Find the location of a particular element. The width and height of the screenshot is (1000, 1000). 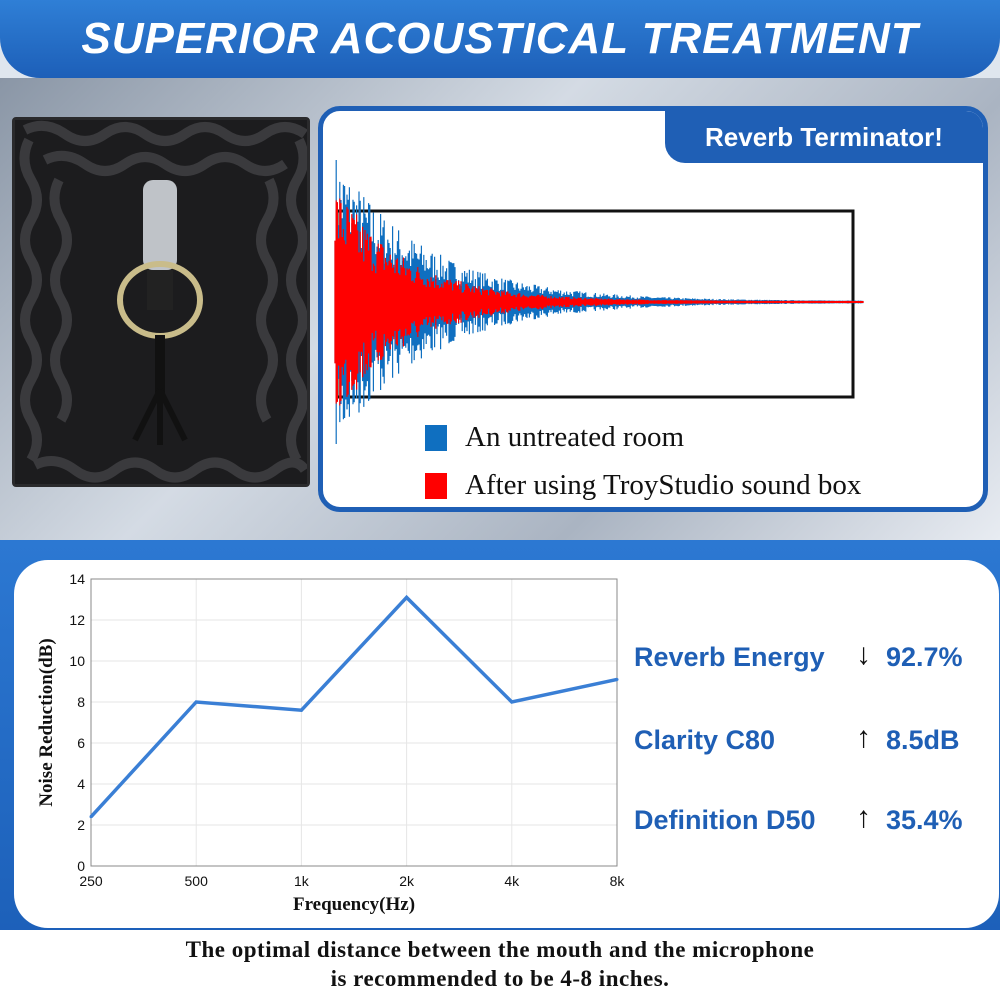

legend-item-treated: After using TroyStudio sound box is located at coordinates (643, 485).